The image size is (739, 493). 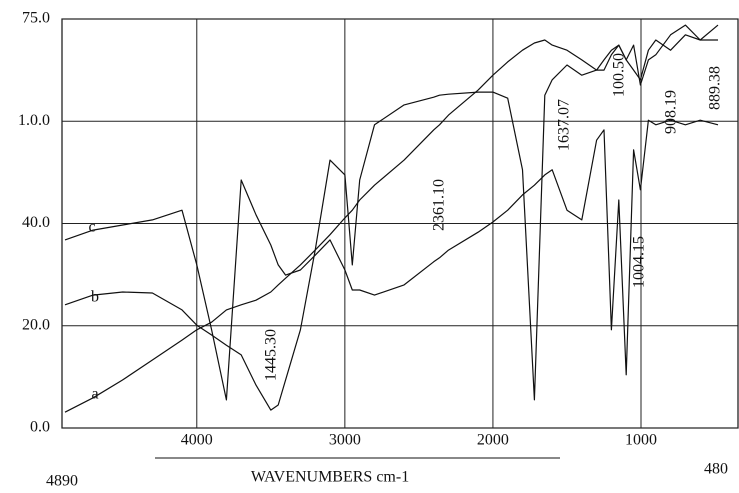 What do you see at coordinates (493, 440) in the screenshot?
I see `x-tick-label: 2000` at bounding box center [493, 440].